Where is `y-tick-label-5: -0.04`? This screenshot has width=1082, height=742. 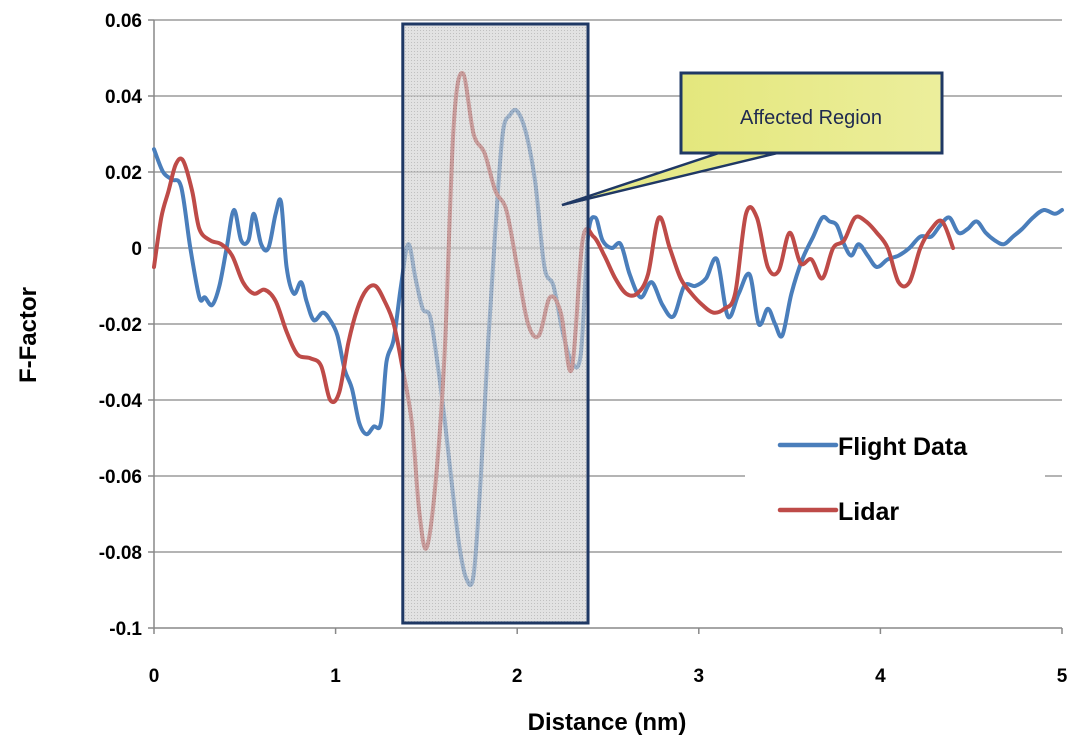 y-tick-label-5: -0.04 is located at coordinates (121, 401).